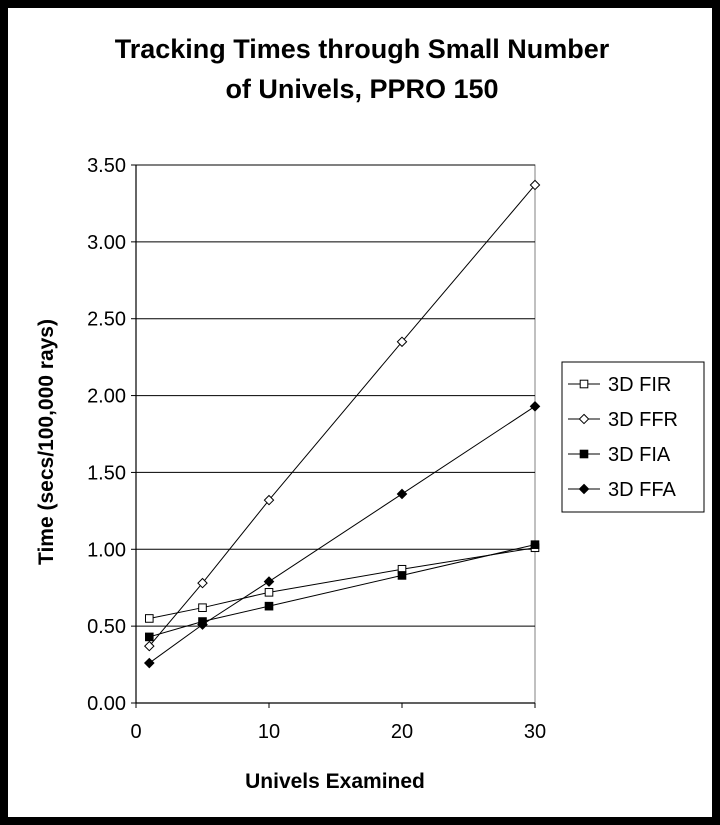  What do you see at coordinates (106, 243) in the screenshot?
I see `y-tick-label-6: 3.00` at bounding box center [106, 243].